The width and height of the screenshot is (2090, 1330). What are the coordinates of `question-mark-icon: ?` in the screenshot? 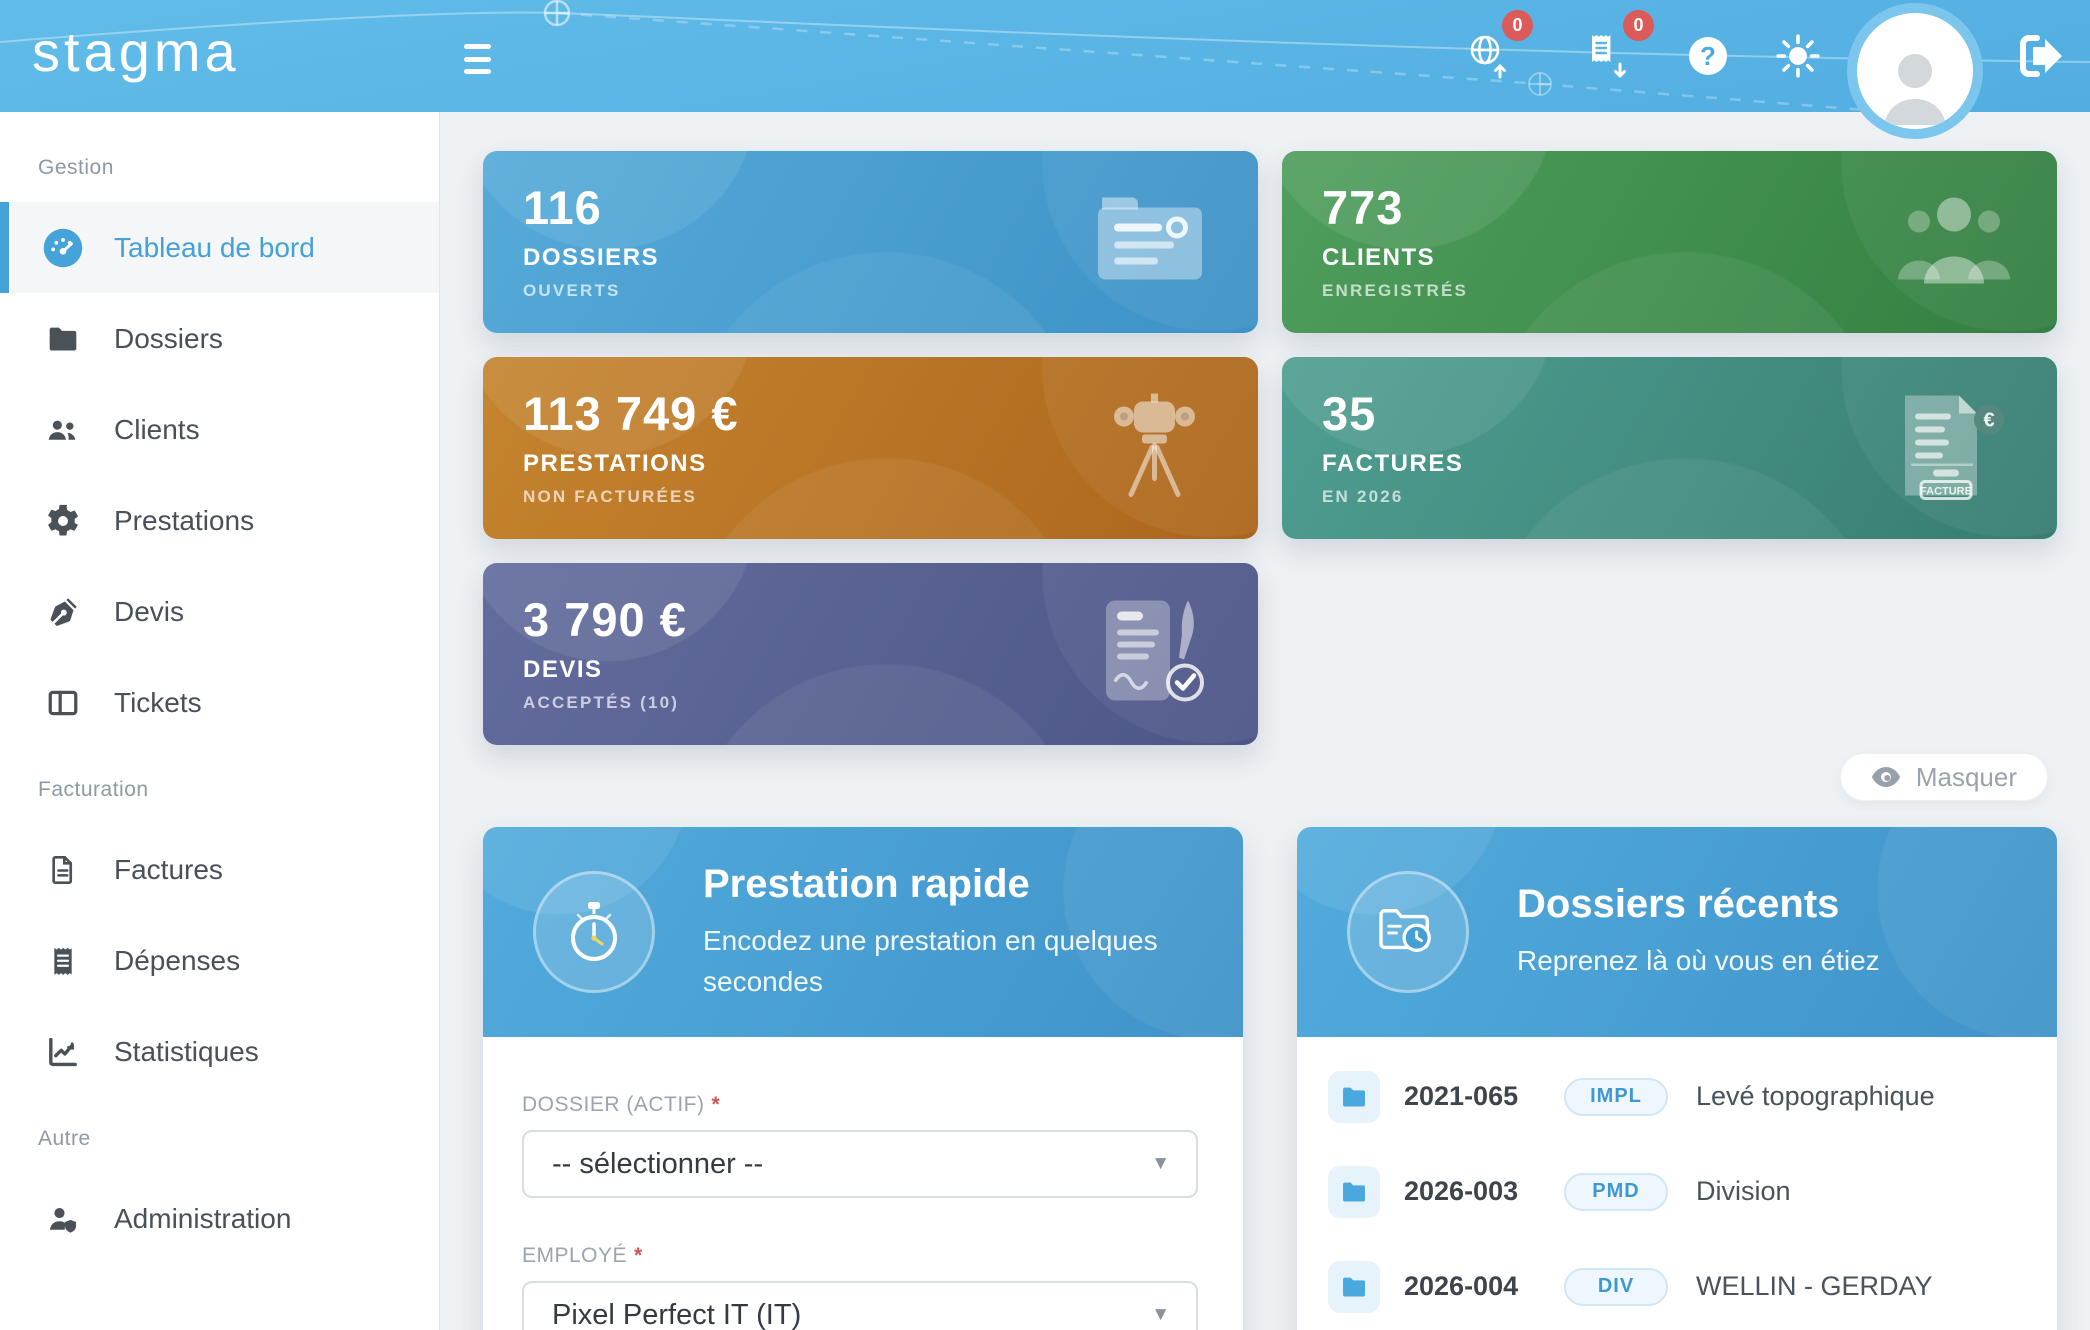 It's located at (1708, 56).